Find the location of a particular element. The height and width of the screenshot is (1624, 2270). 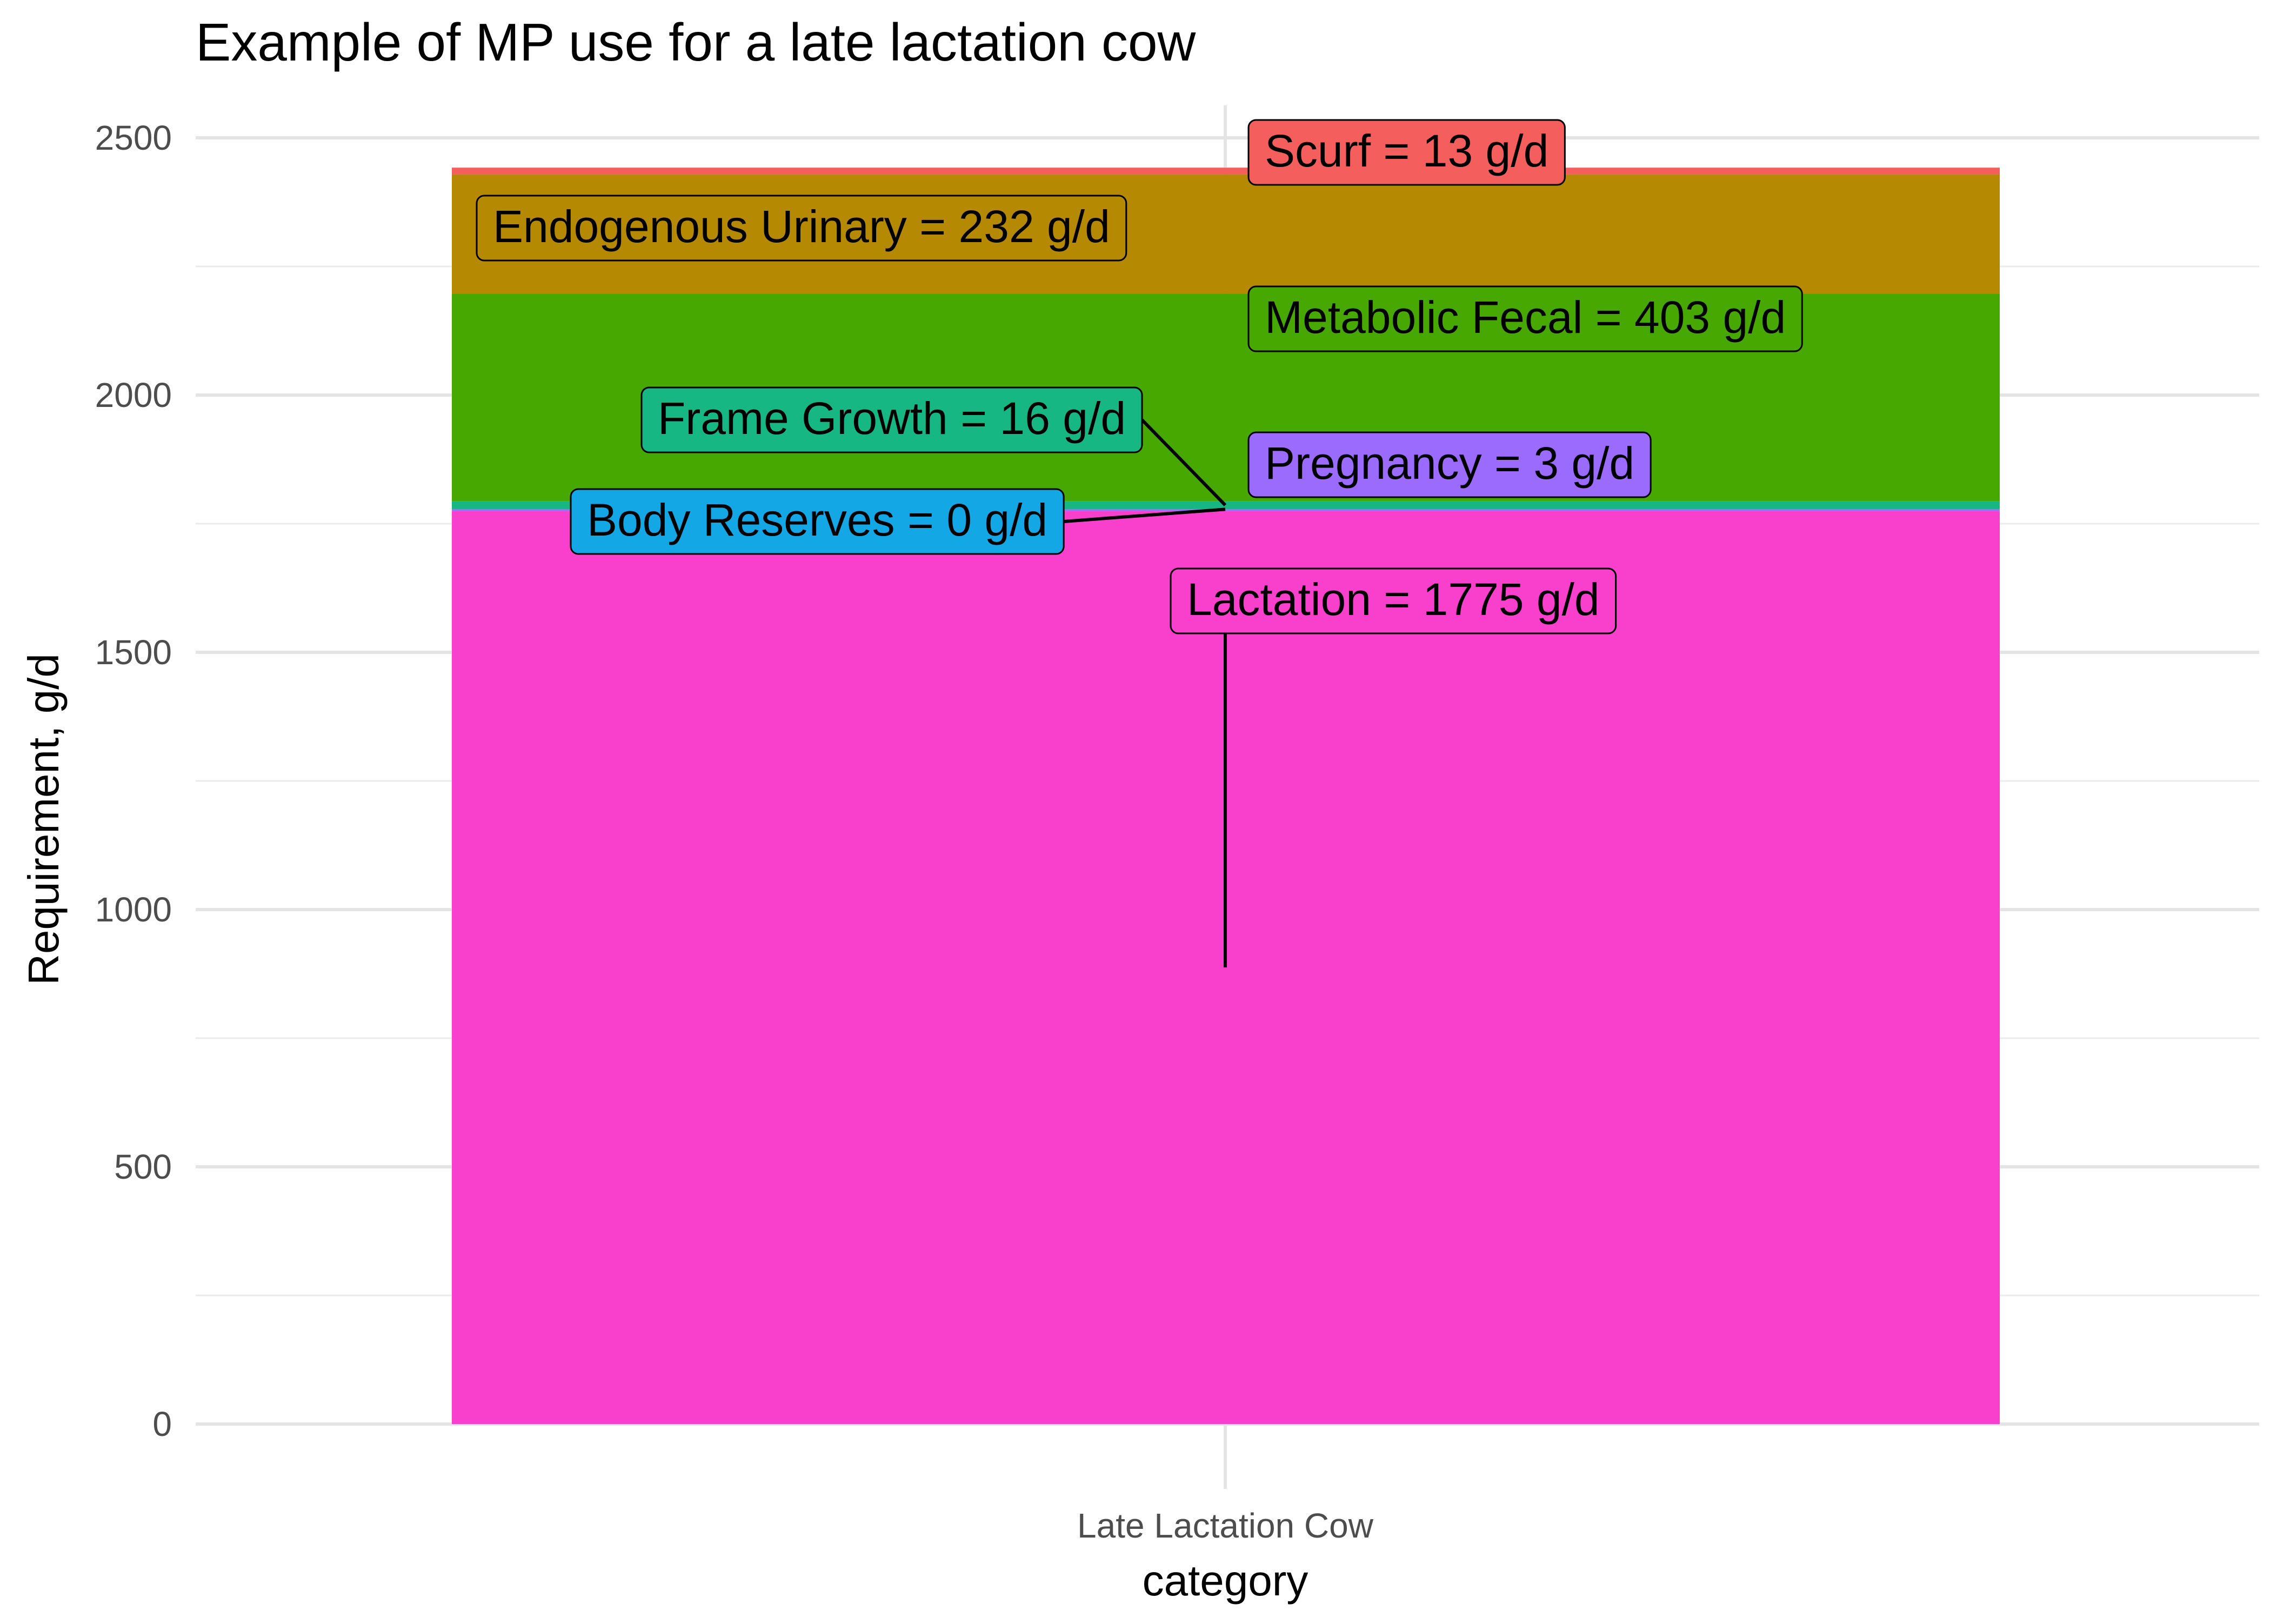

label-metabolic-fecal: Metabolic Fecal = 403 g/d is located at coordinates (1525, 318).